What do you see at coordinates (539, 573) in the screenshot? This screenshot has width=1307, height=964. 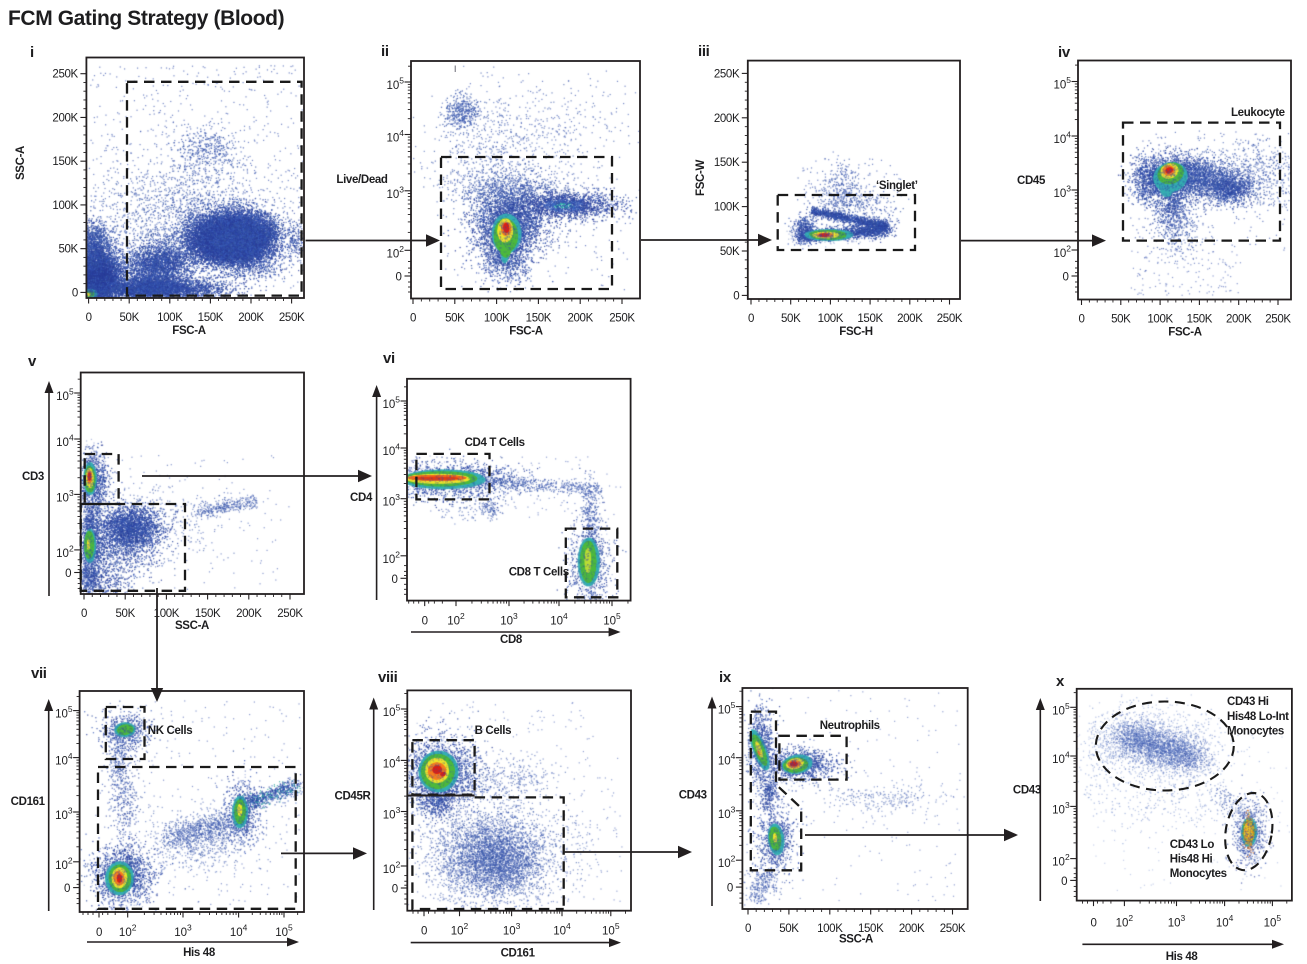 I see `svg-text: CD8 T Cells` at bounding box center [539, 573].